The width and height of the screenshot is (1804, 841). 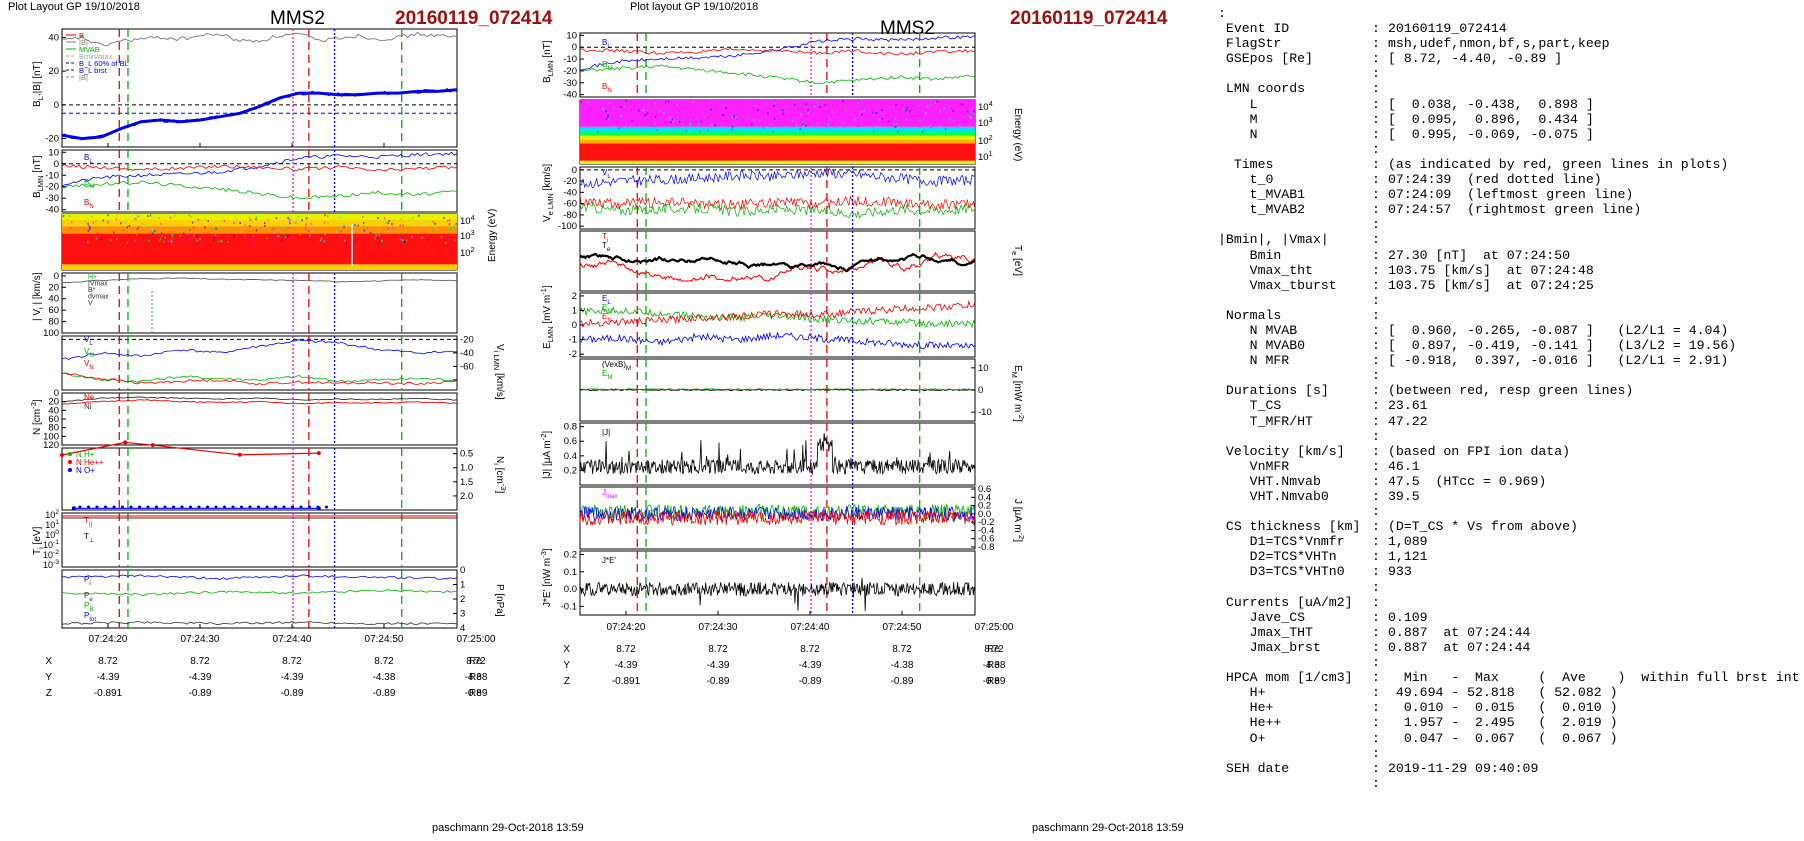 I want to click on position-value: -4.38, so click(x=476, y=677).